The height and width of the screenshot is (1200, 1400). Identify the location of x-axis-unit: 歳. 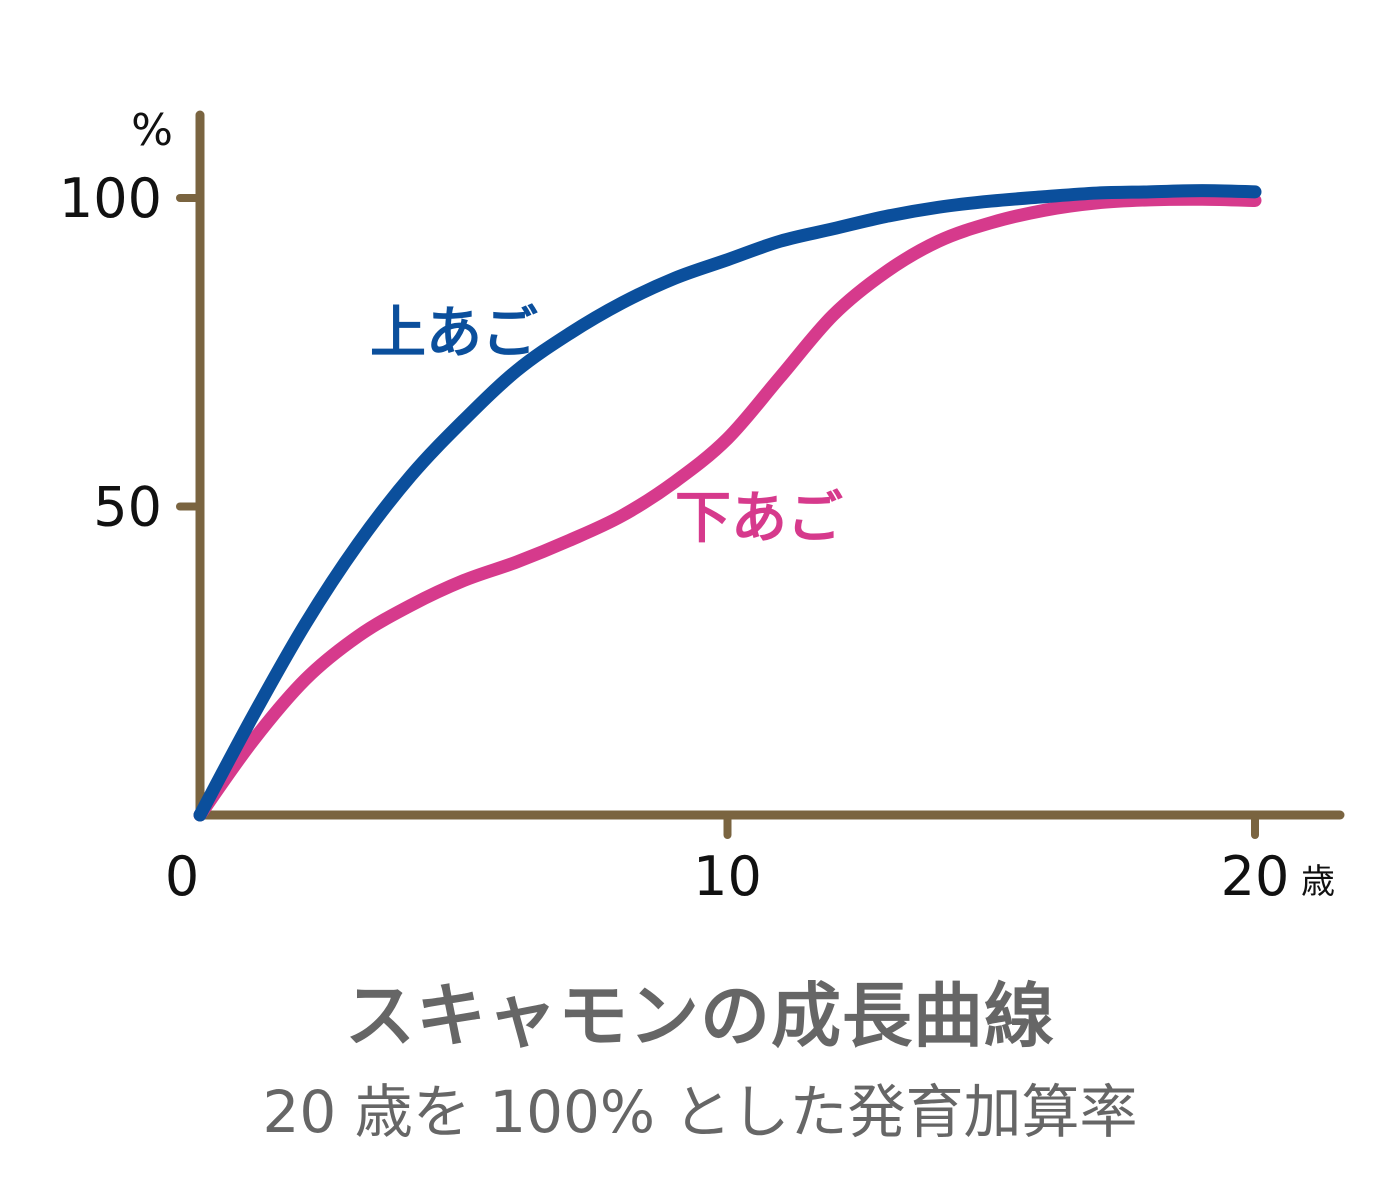
(1318, 882).